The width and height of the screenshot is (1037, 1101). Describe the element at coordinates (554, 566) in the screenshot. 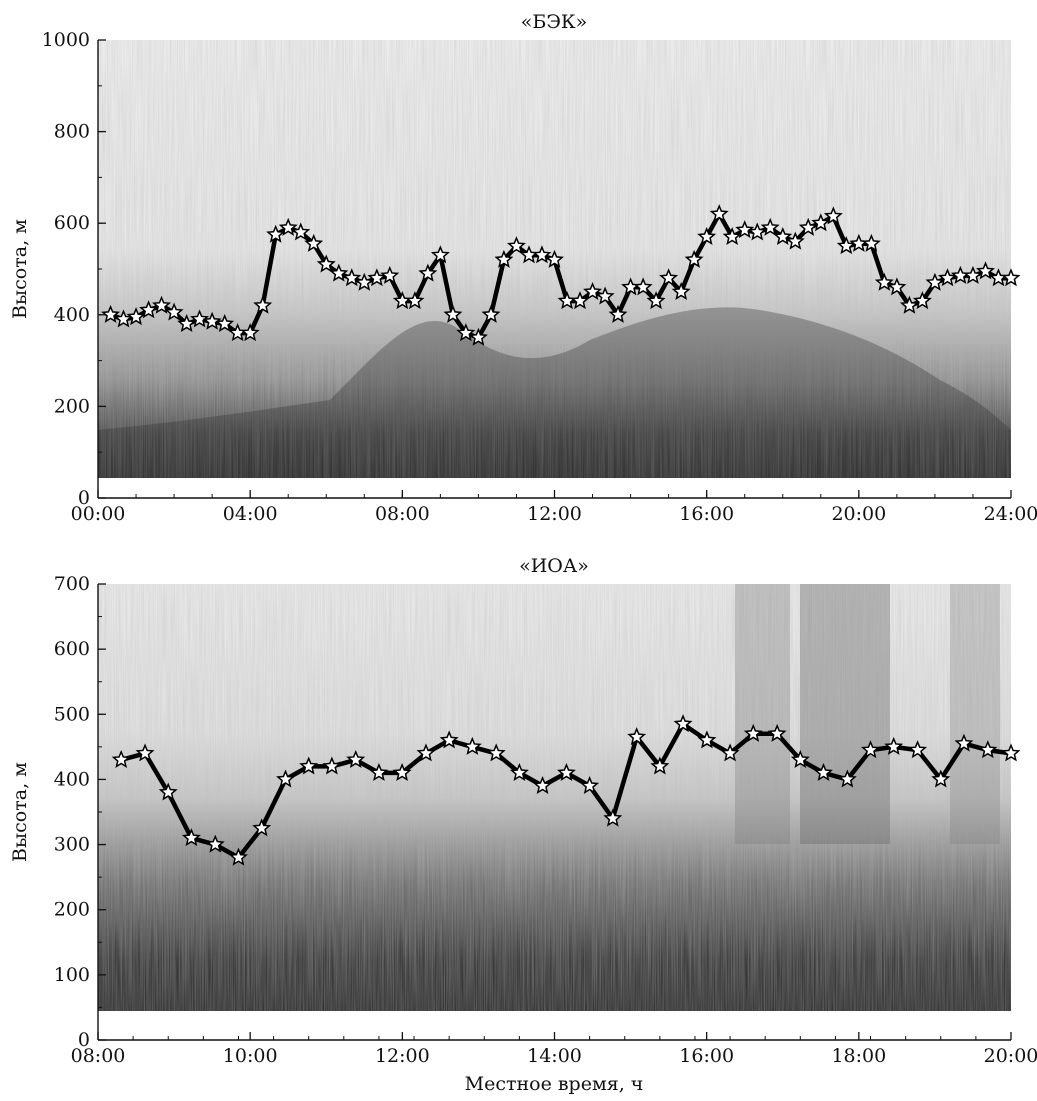

I see `chart-title: «ИОА»` at that location.